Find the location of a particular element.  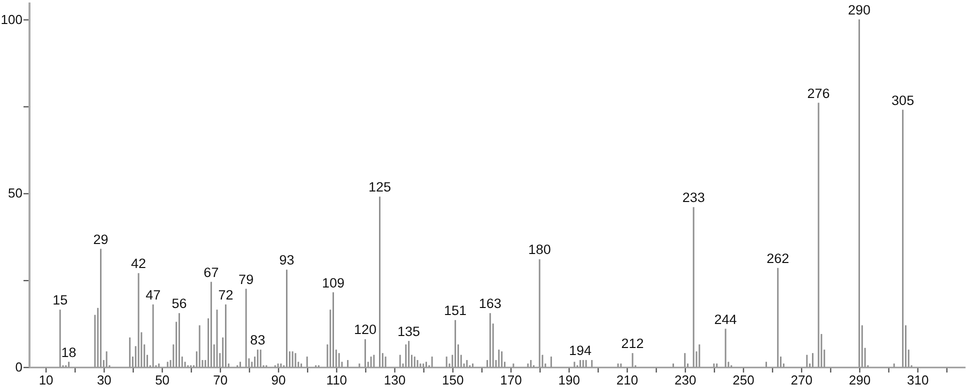

annotation: 194 is located at coordinates (580, 350).